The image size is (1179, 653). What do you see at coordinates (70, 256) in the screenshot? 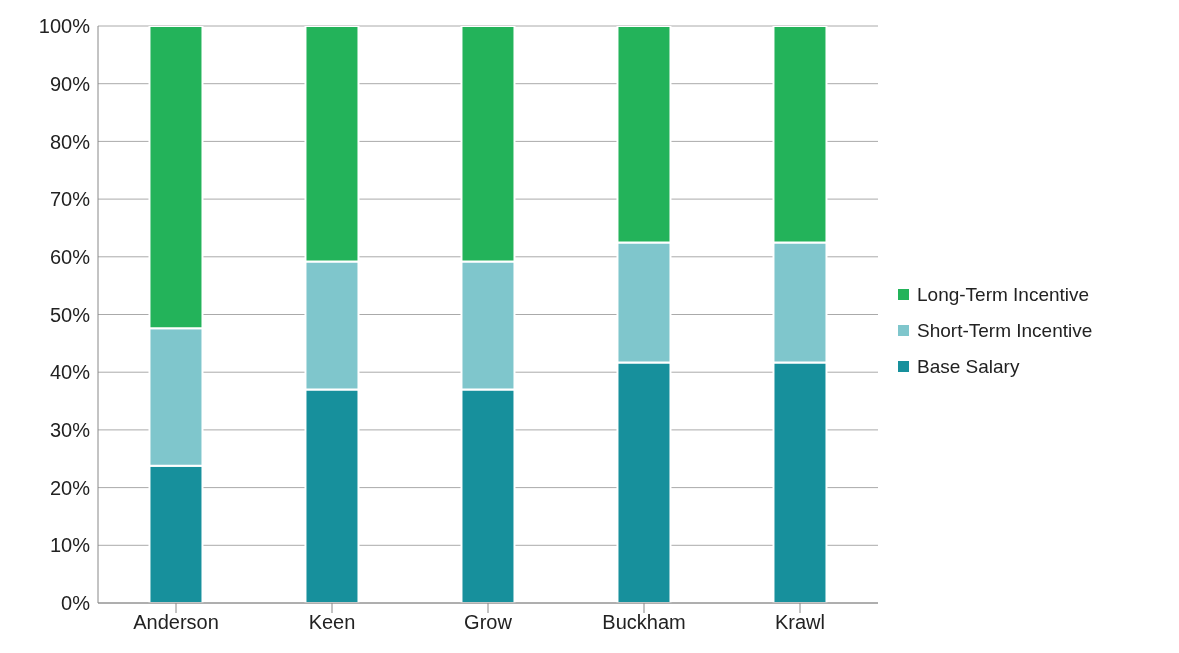
I see `y-tick-label: 60%` at bounding box center [70, 256].